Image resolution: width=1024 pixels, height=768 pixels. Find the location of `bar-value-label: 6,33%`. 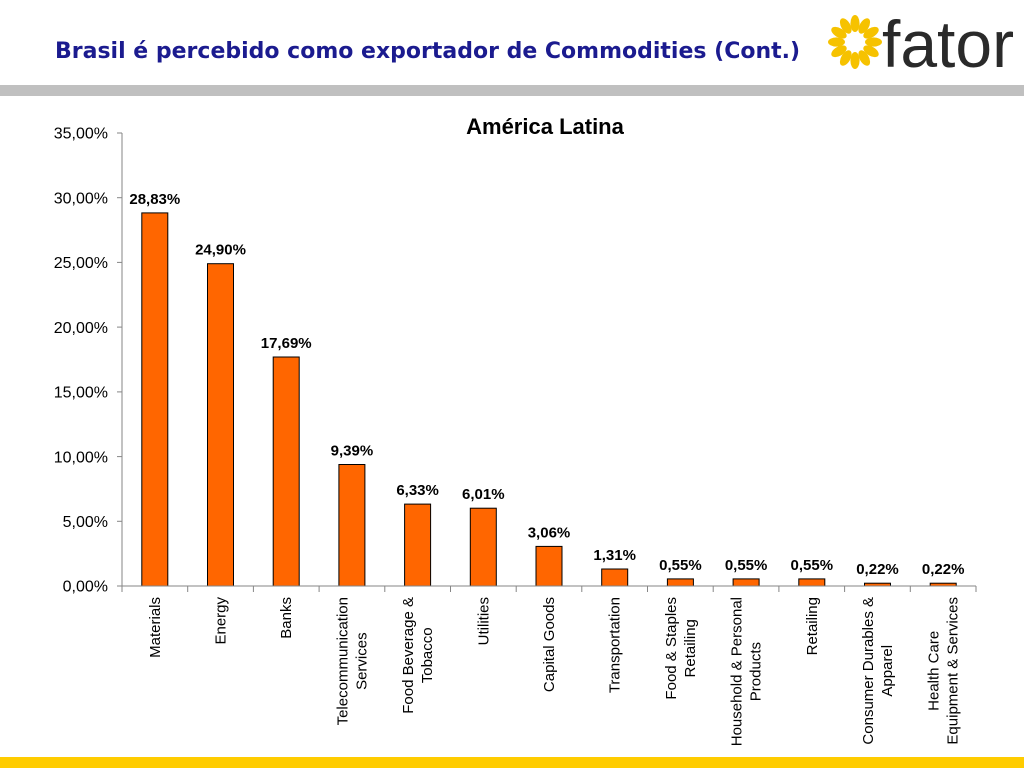

bar-value-label: 6,33% is located at coordinates (417, 490).